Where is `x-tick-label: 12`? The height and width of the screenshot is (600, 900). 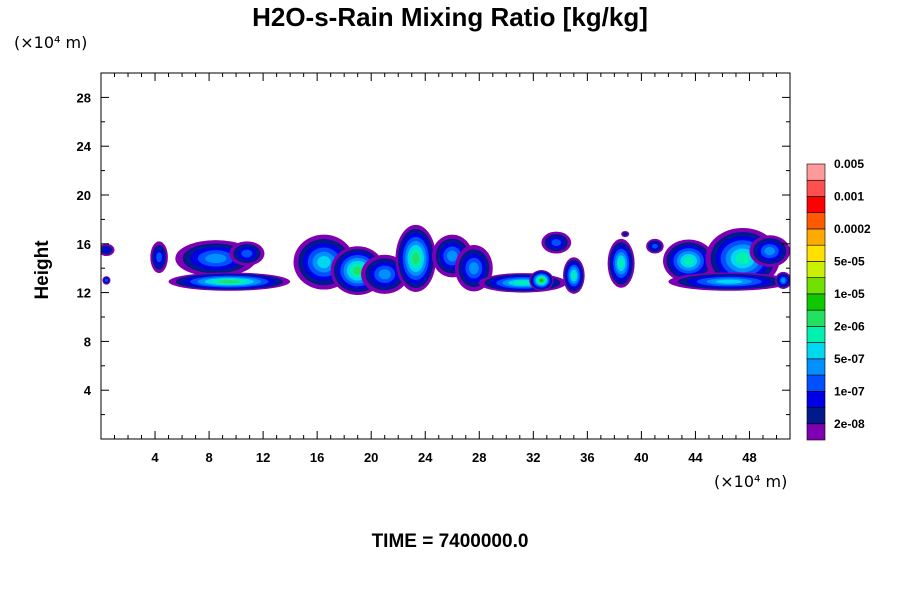
x-tick-label: 12 is located at coordinates (263, 457).